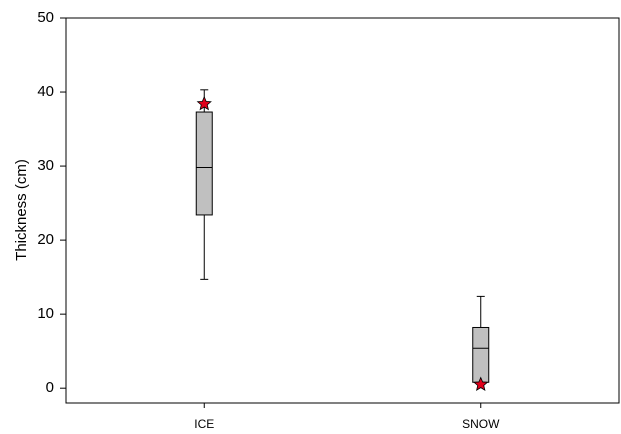  I want to click on y-tick-label: 40, so click(45, 91).